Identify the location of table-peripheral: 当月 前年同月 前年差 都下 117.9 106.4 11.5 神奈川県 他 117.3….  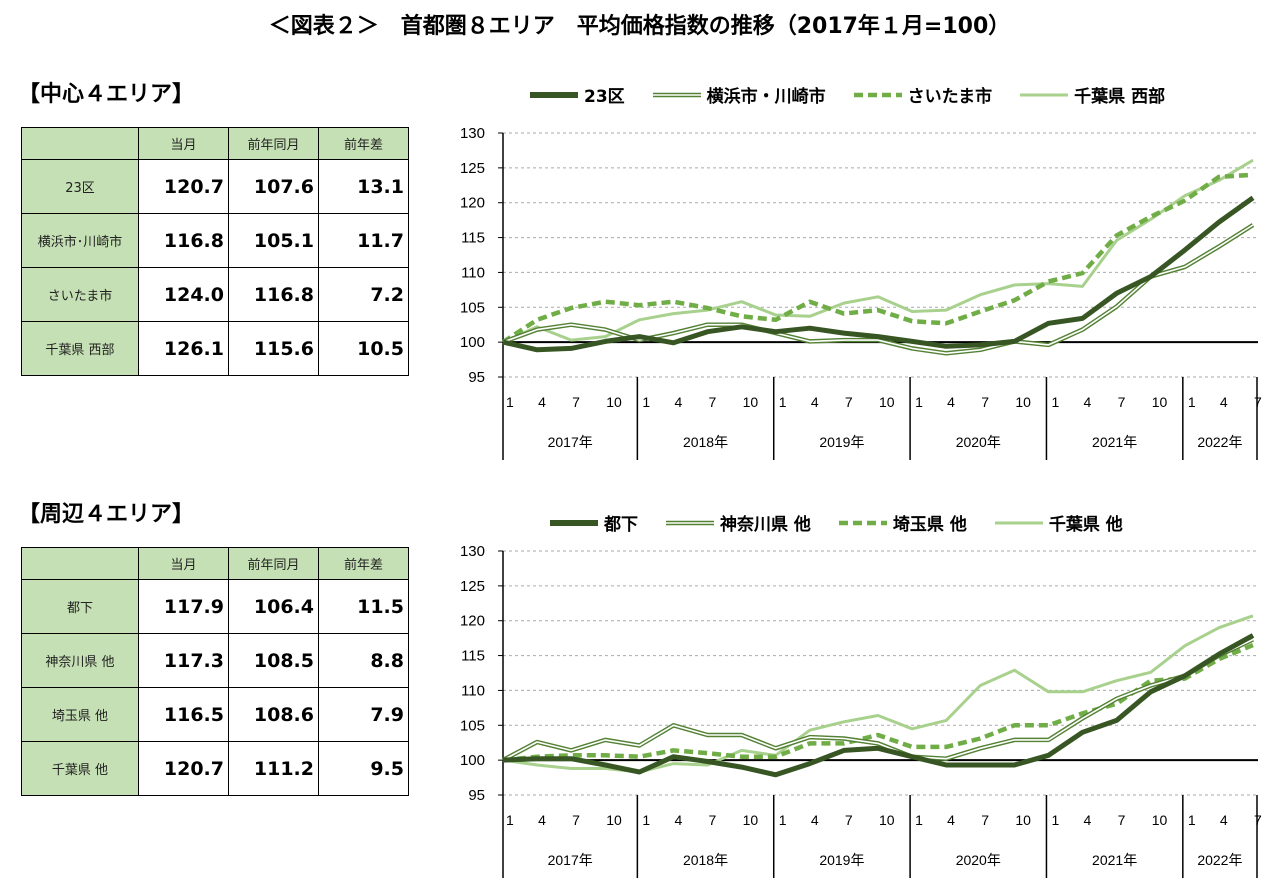
(215, 671).